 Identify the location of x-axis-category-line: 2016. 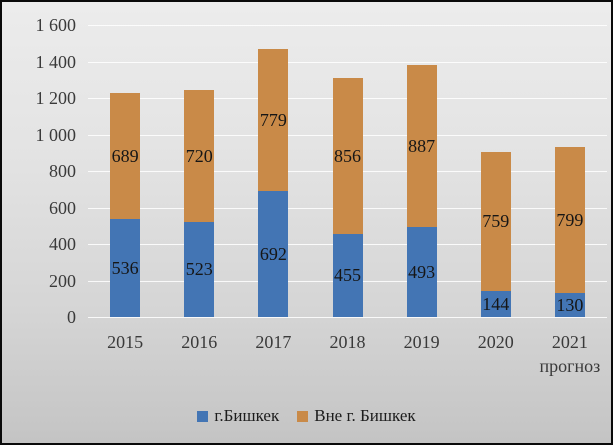
(199, 342).